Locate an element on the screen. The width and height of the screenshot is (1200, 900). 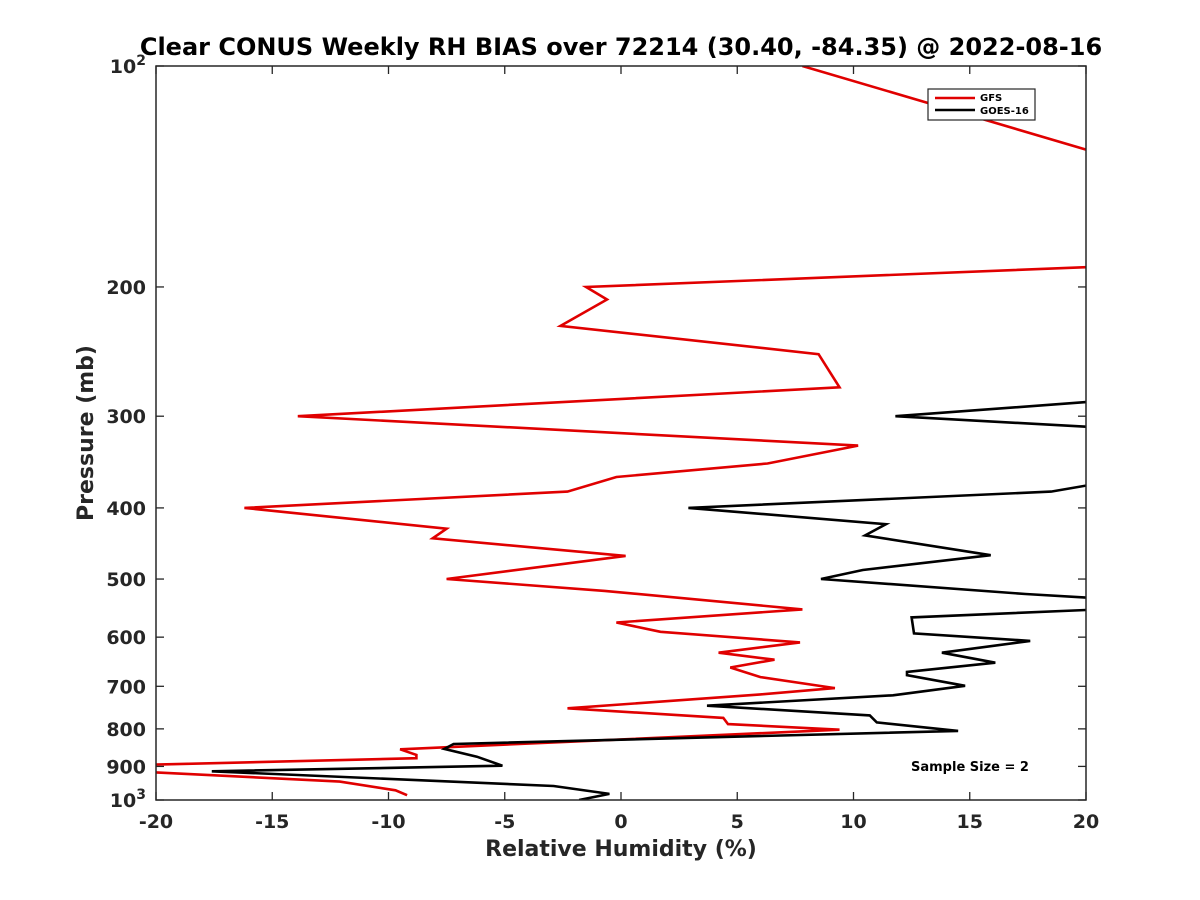
y-tick-label: 600 is located at coordinates (126, 638).